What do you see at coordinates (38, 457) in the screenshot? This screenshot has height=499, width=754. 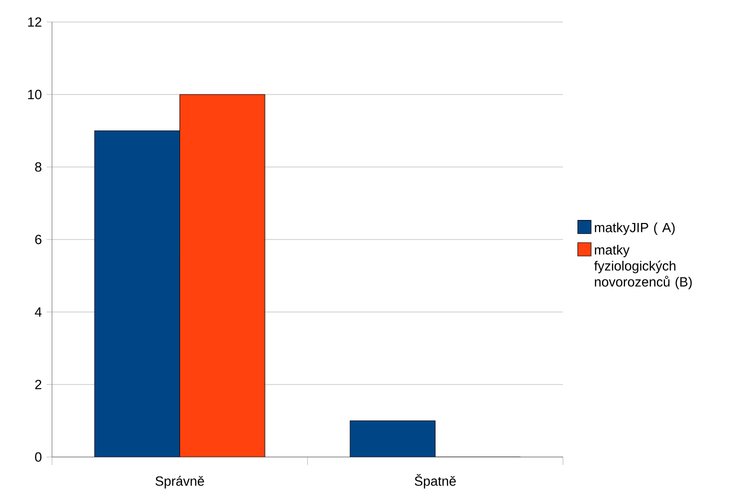 I see `y-tick-label: 0` at bounding box center [38, 457].